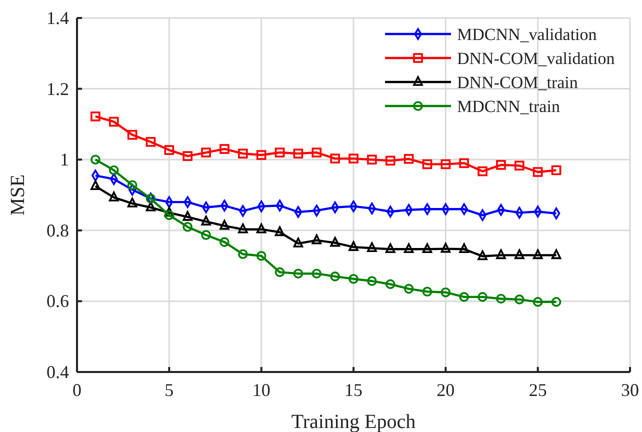 The width and height of the screenshot is (642, 432). Describe the element at coordinates (57, 230) in the screenshot. I see `y-tick-label: 0.8` at that location.